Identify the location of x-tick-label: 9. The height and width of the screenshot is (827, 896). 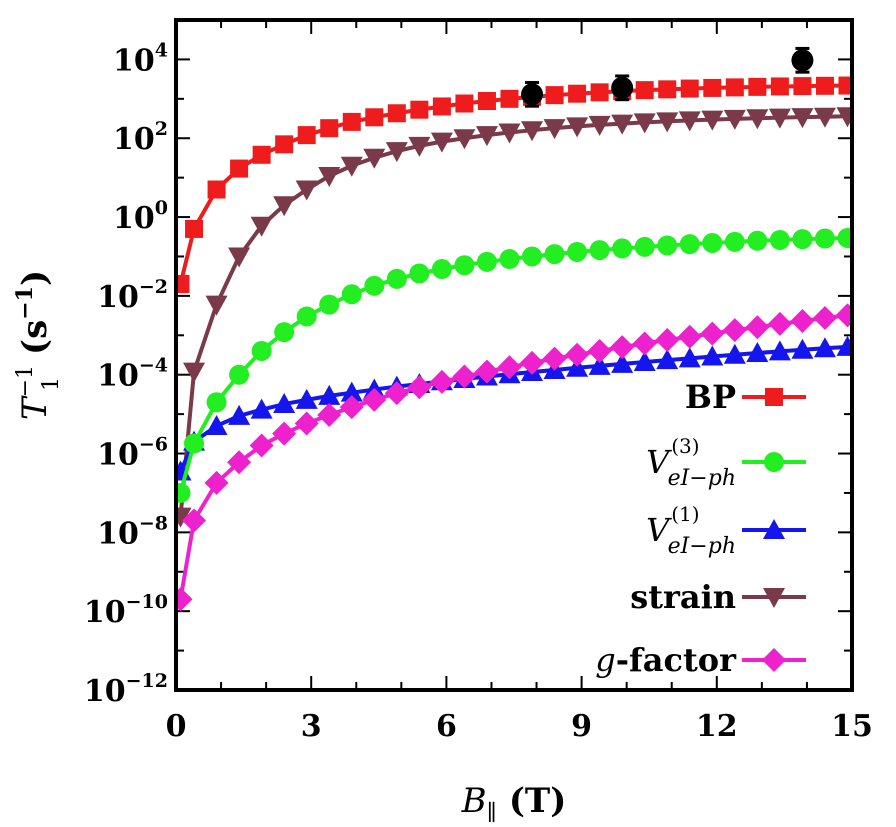
(581, 726).